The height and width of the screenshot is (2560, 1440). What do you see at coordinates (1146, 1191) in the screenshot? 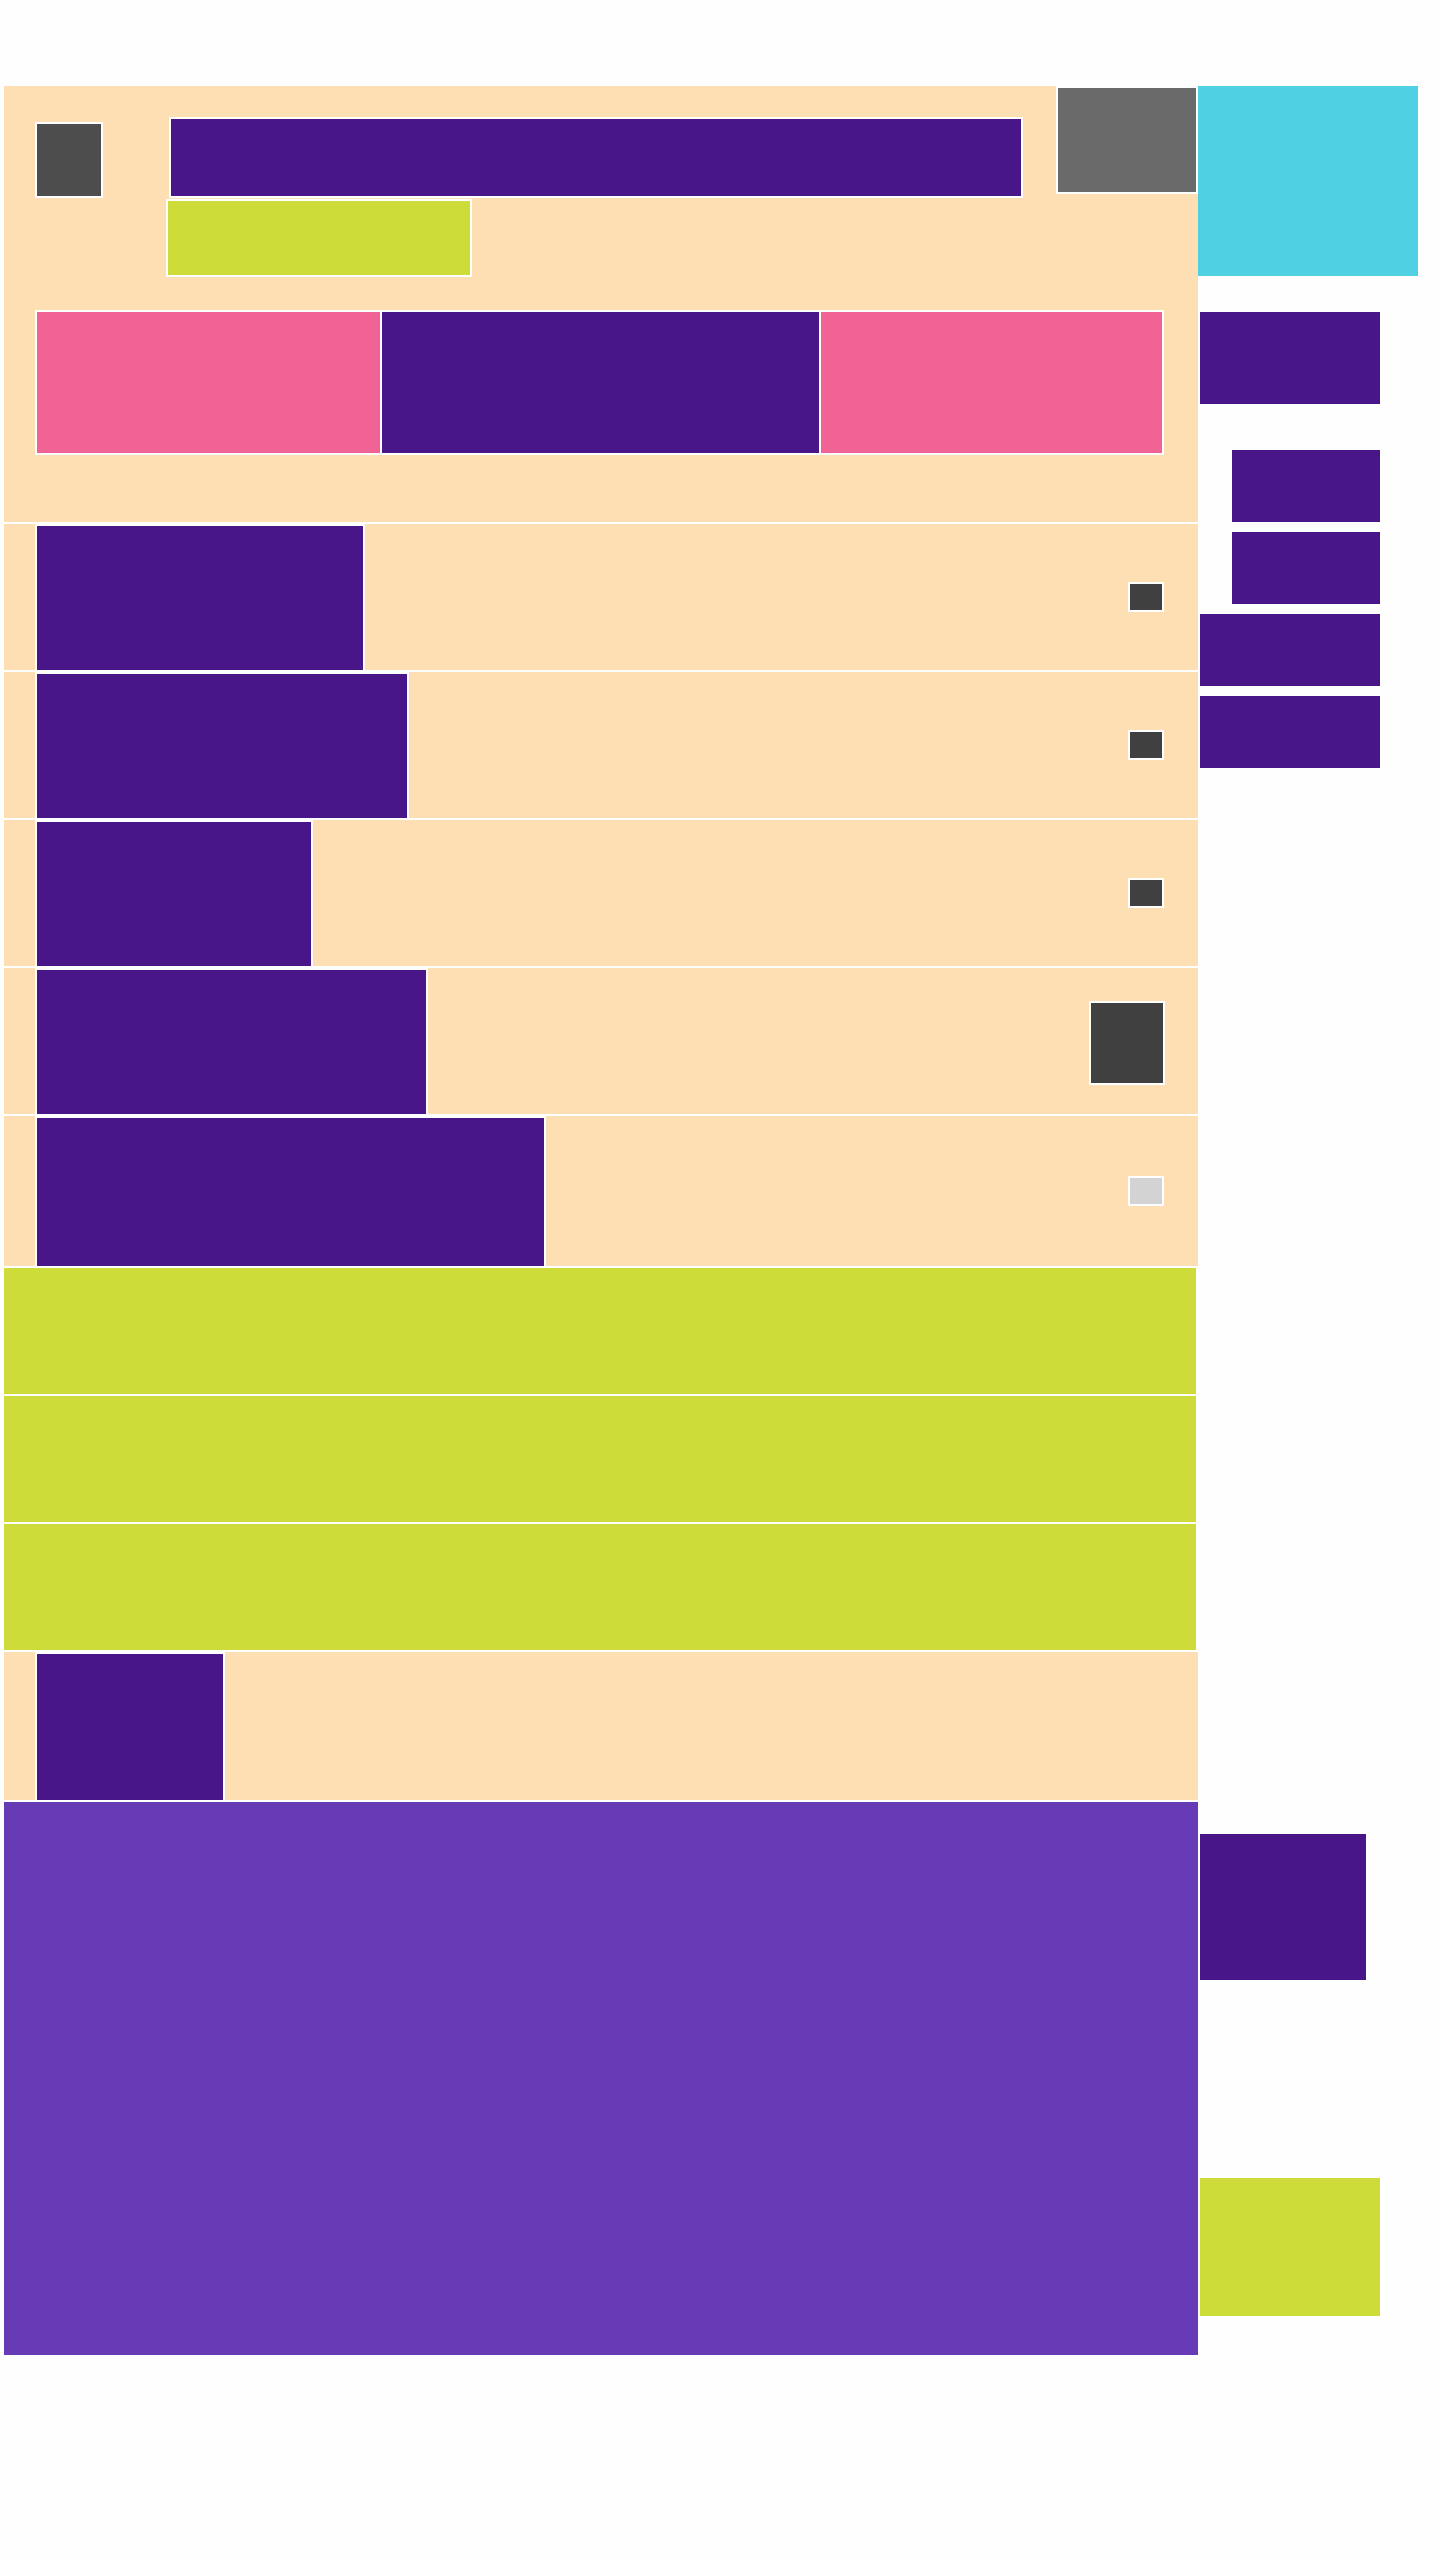
I see `checkbox-icon` at bounding box center [1146, 1191].